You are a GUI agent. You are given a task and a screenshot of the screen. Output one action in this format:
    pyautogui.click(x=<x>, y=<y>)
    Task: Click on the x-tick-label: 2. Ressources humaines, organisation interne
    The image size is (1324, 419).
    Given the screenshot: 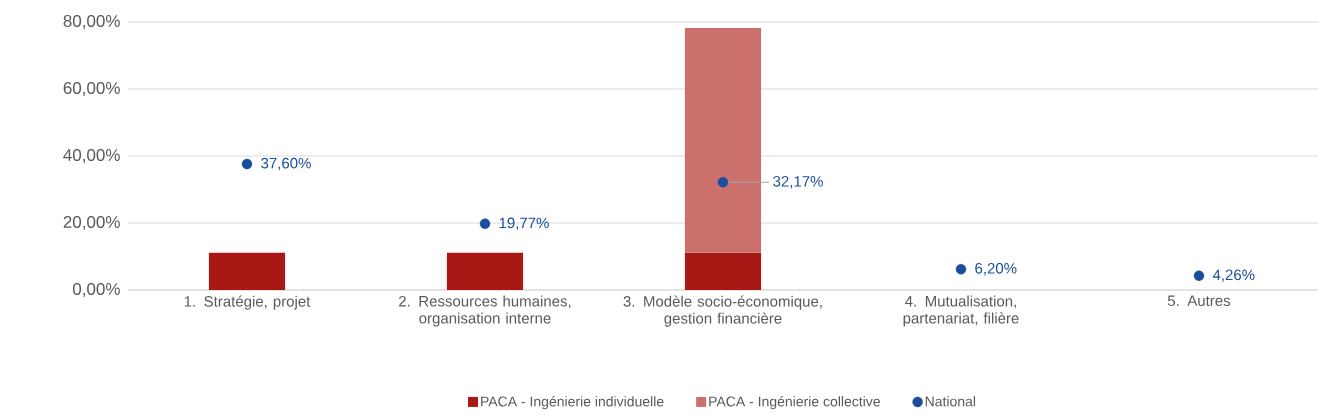 What is the action you would take?
    pyautogui.click(x=485, y=311)
    